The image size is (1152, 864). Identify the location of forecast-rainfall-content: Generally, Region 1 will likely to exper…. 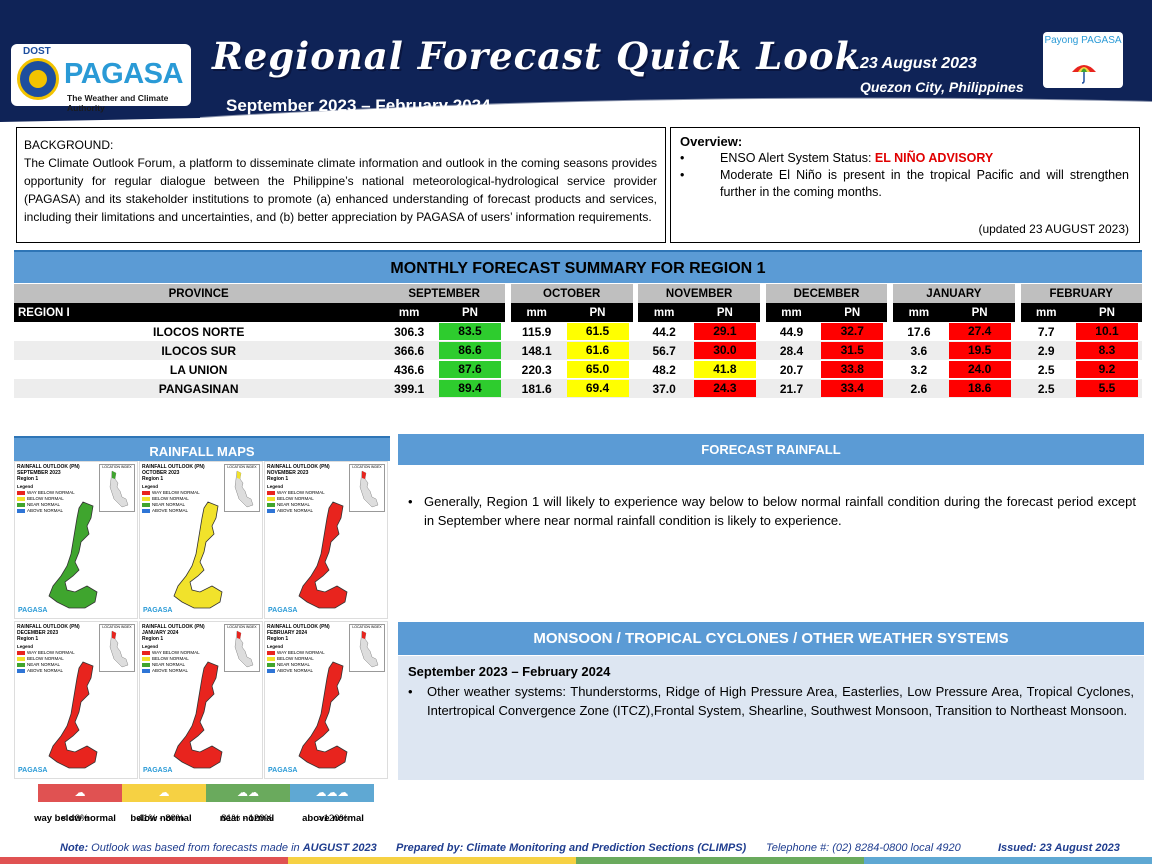
(780, 511).